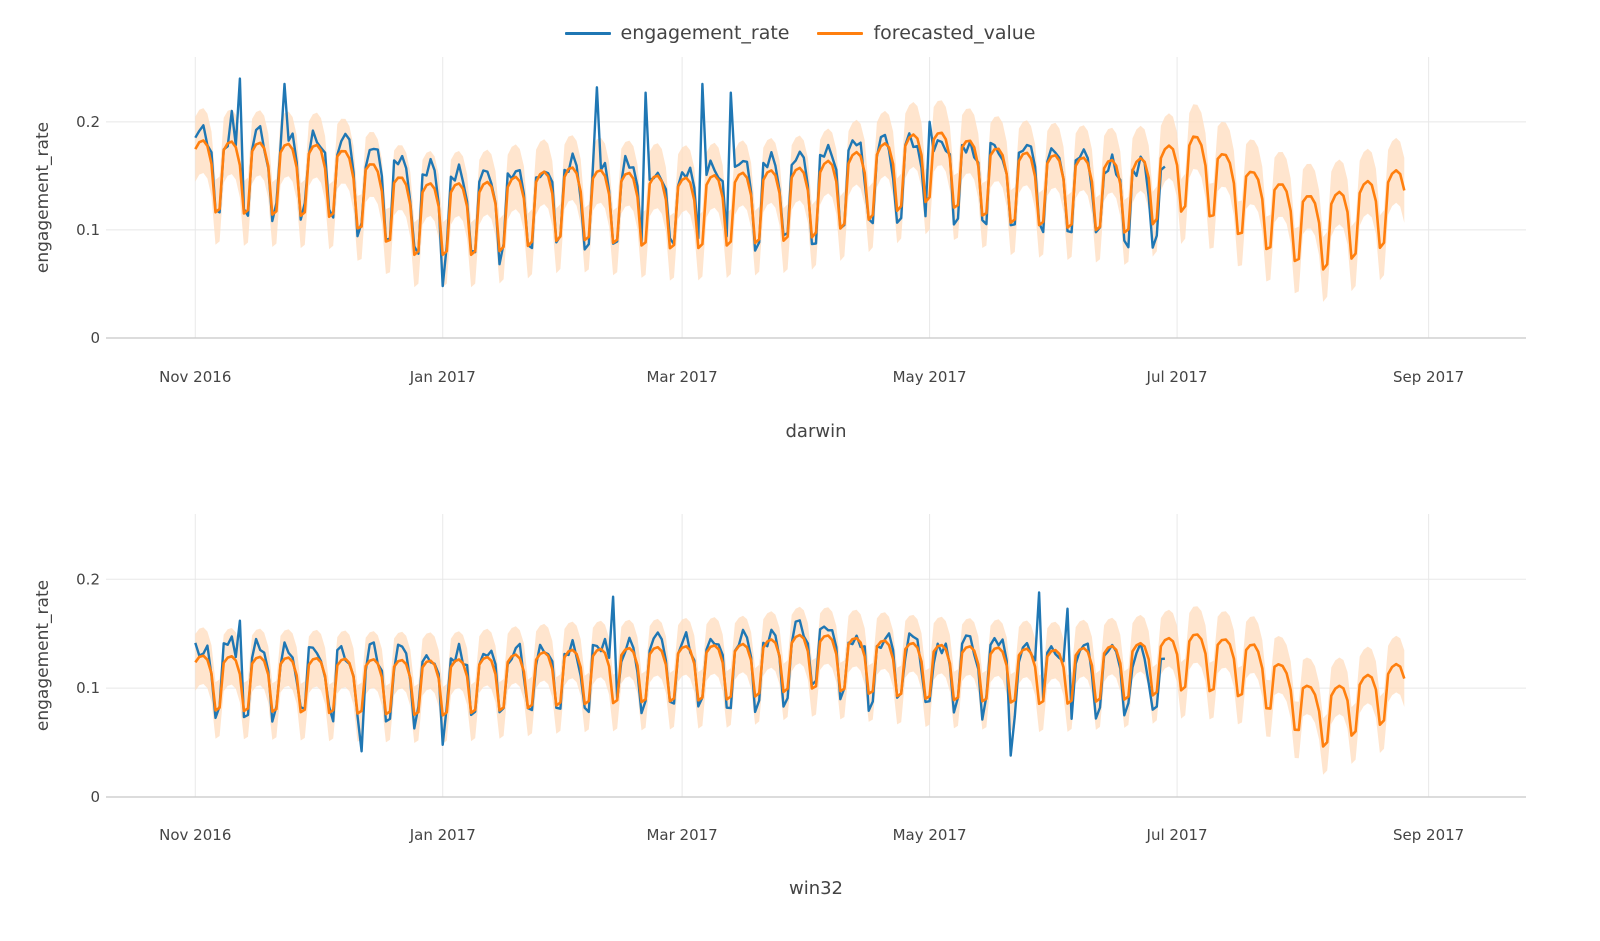  I want to click on panel-title: win32, so click(816, 888).